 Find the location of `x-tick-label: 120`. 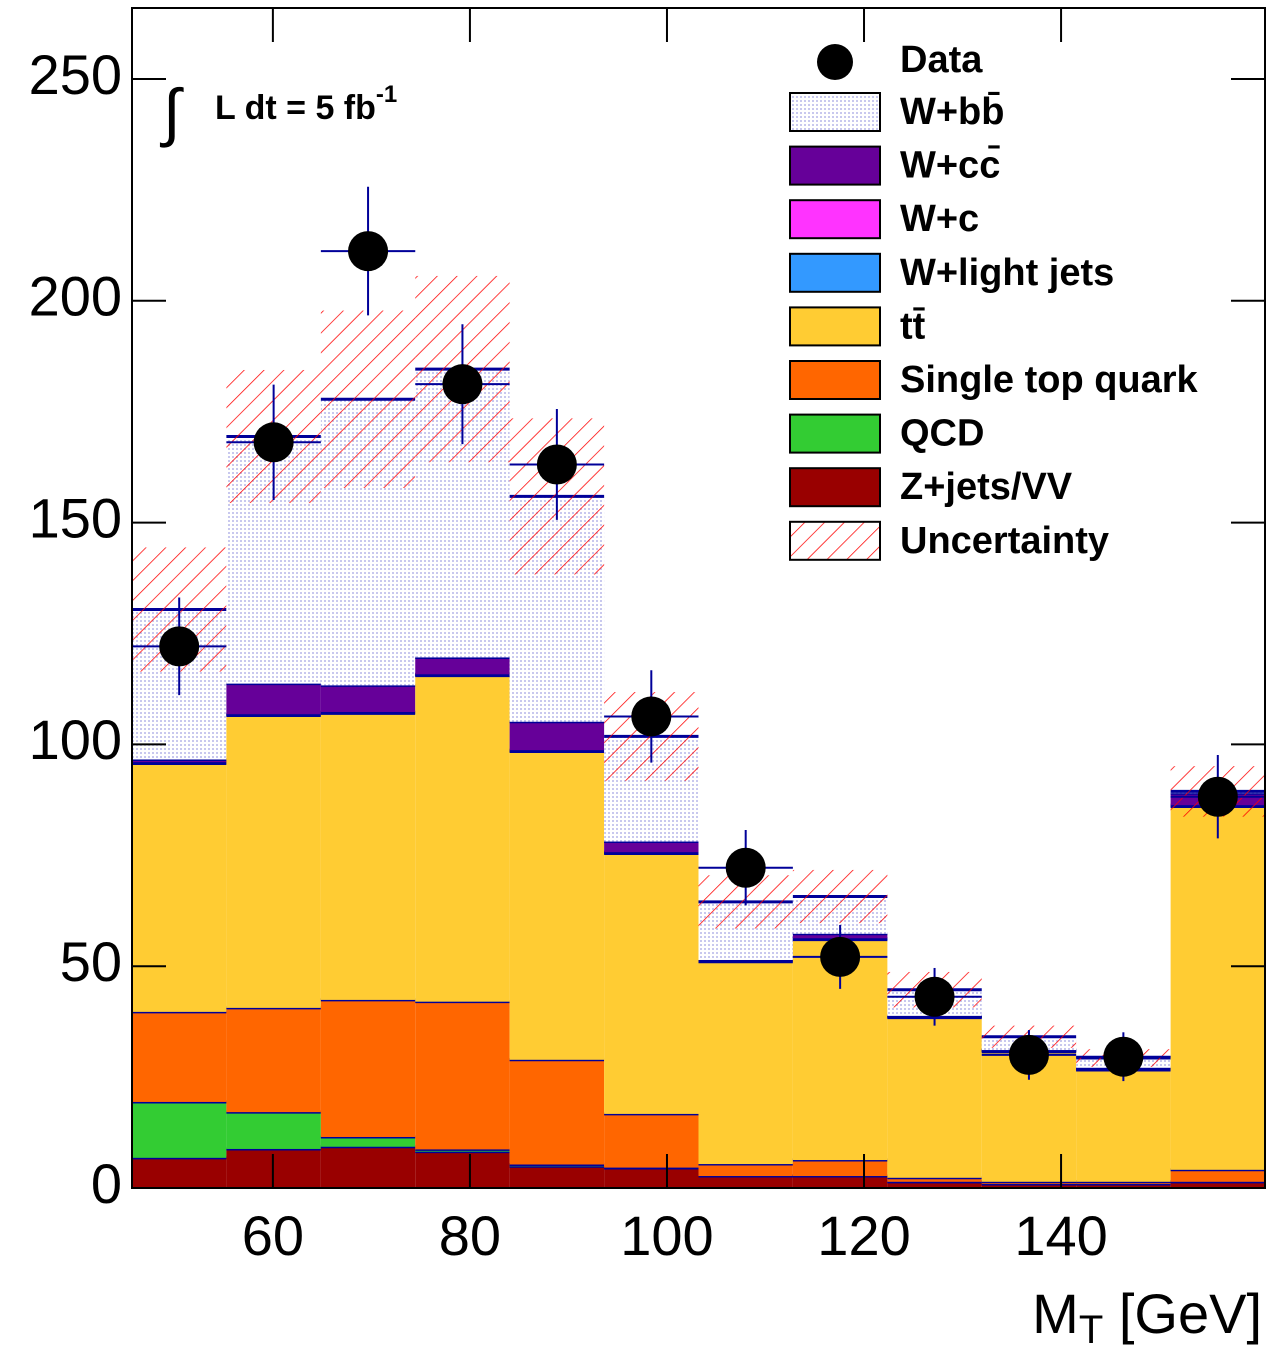

x-tick-label: 120 is located at coordinates (863, 1235).